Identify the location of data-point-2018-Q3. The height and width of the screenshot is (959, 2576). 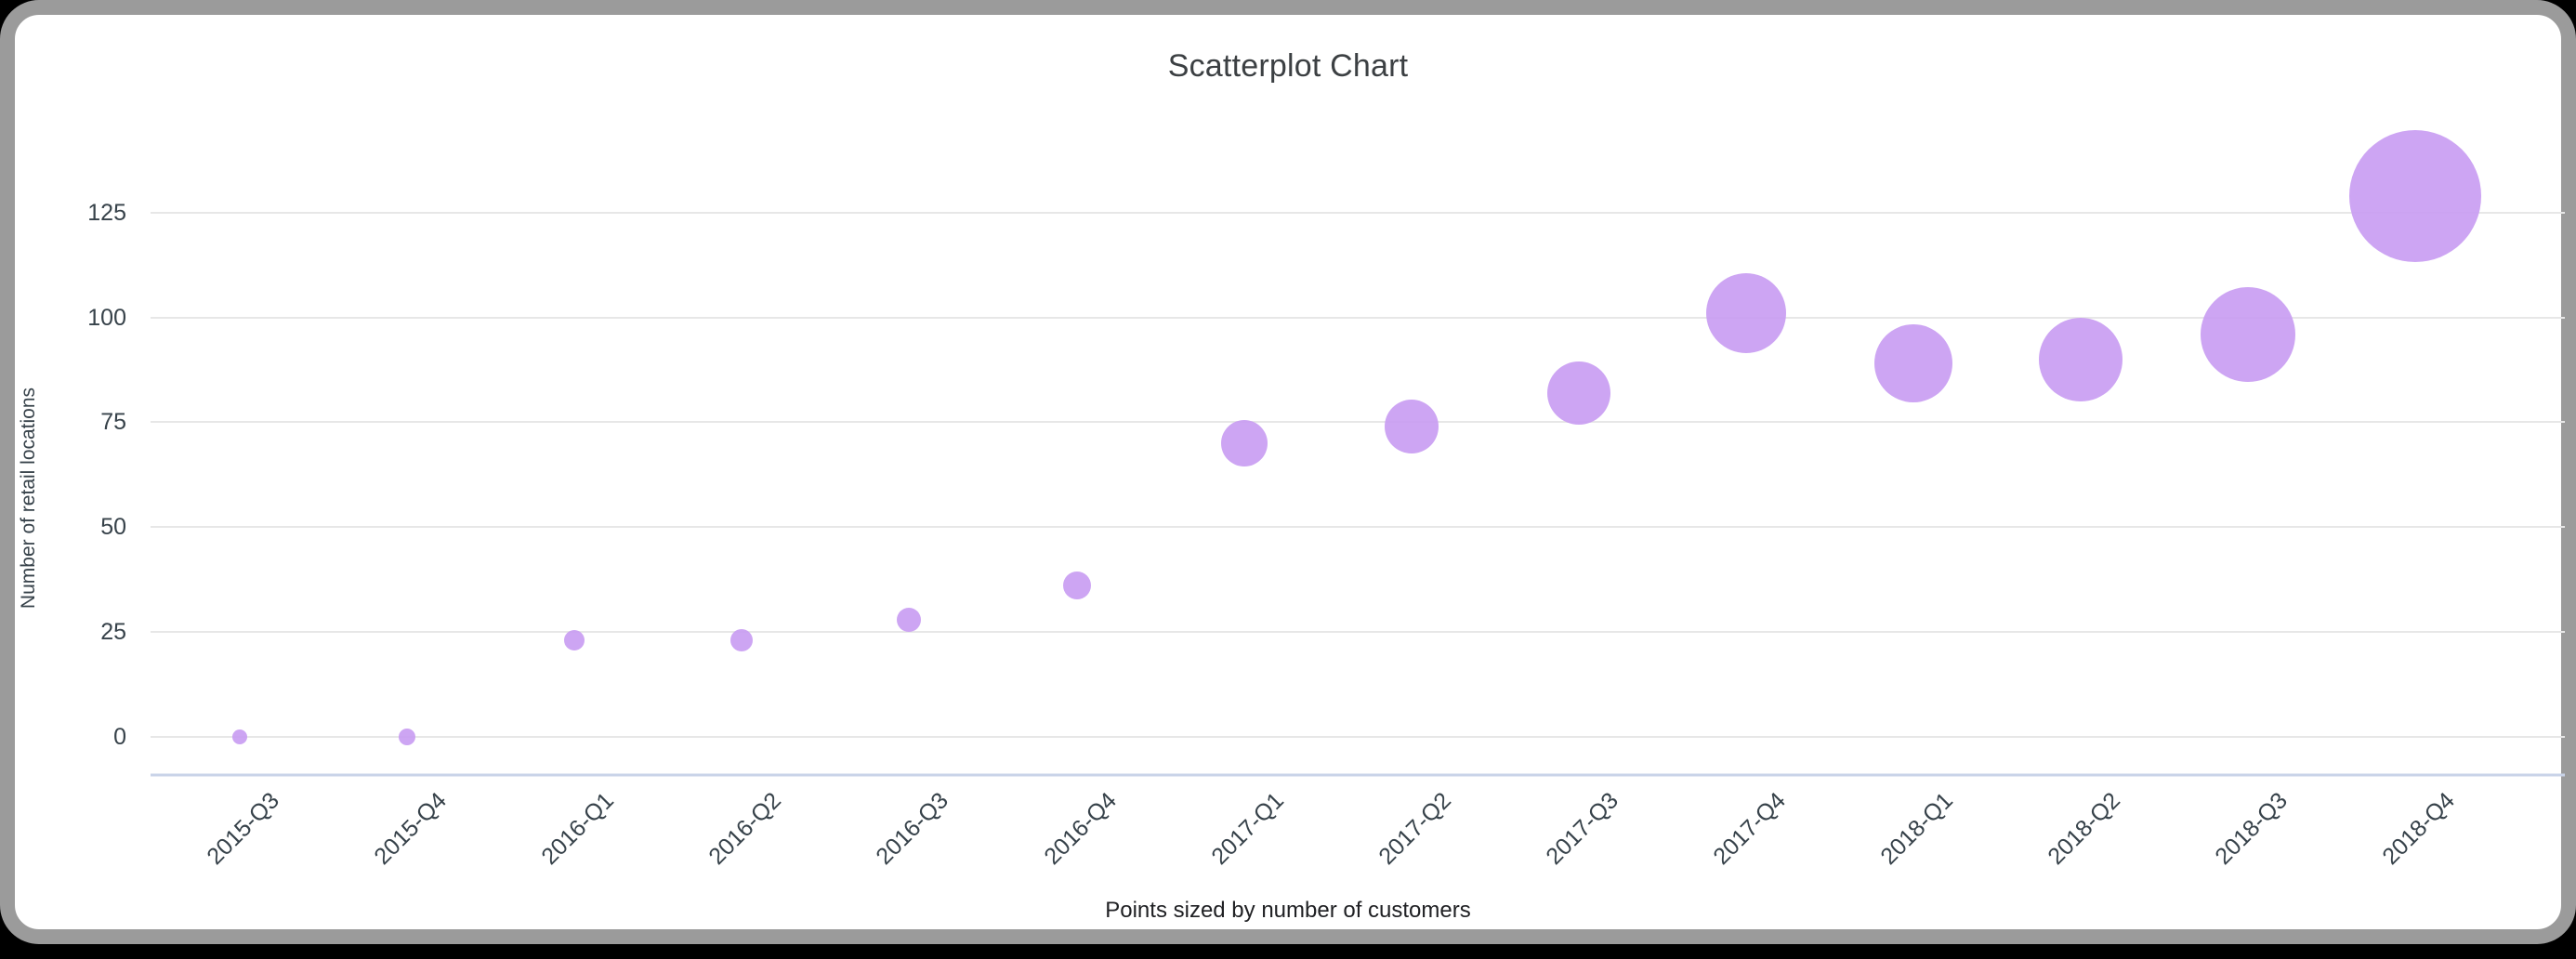
(2248, 334).